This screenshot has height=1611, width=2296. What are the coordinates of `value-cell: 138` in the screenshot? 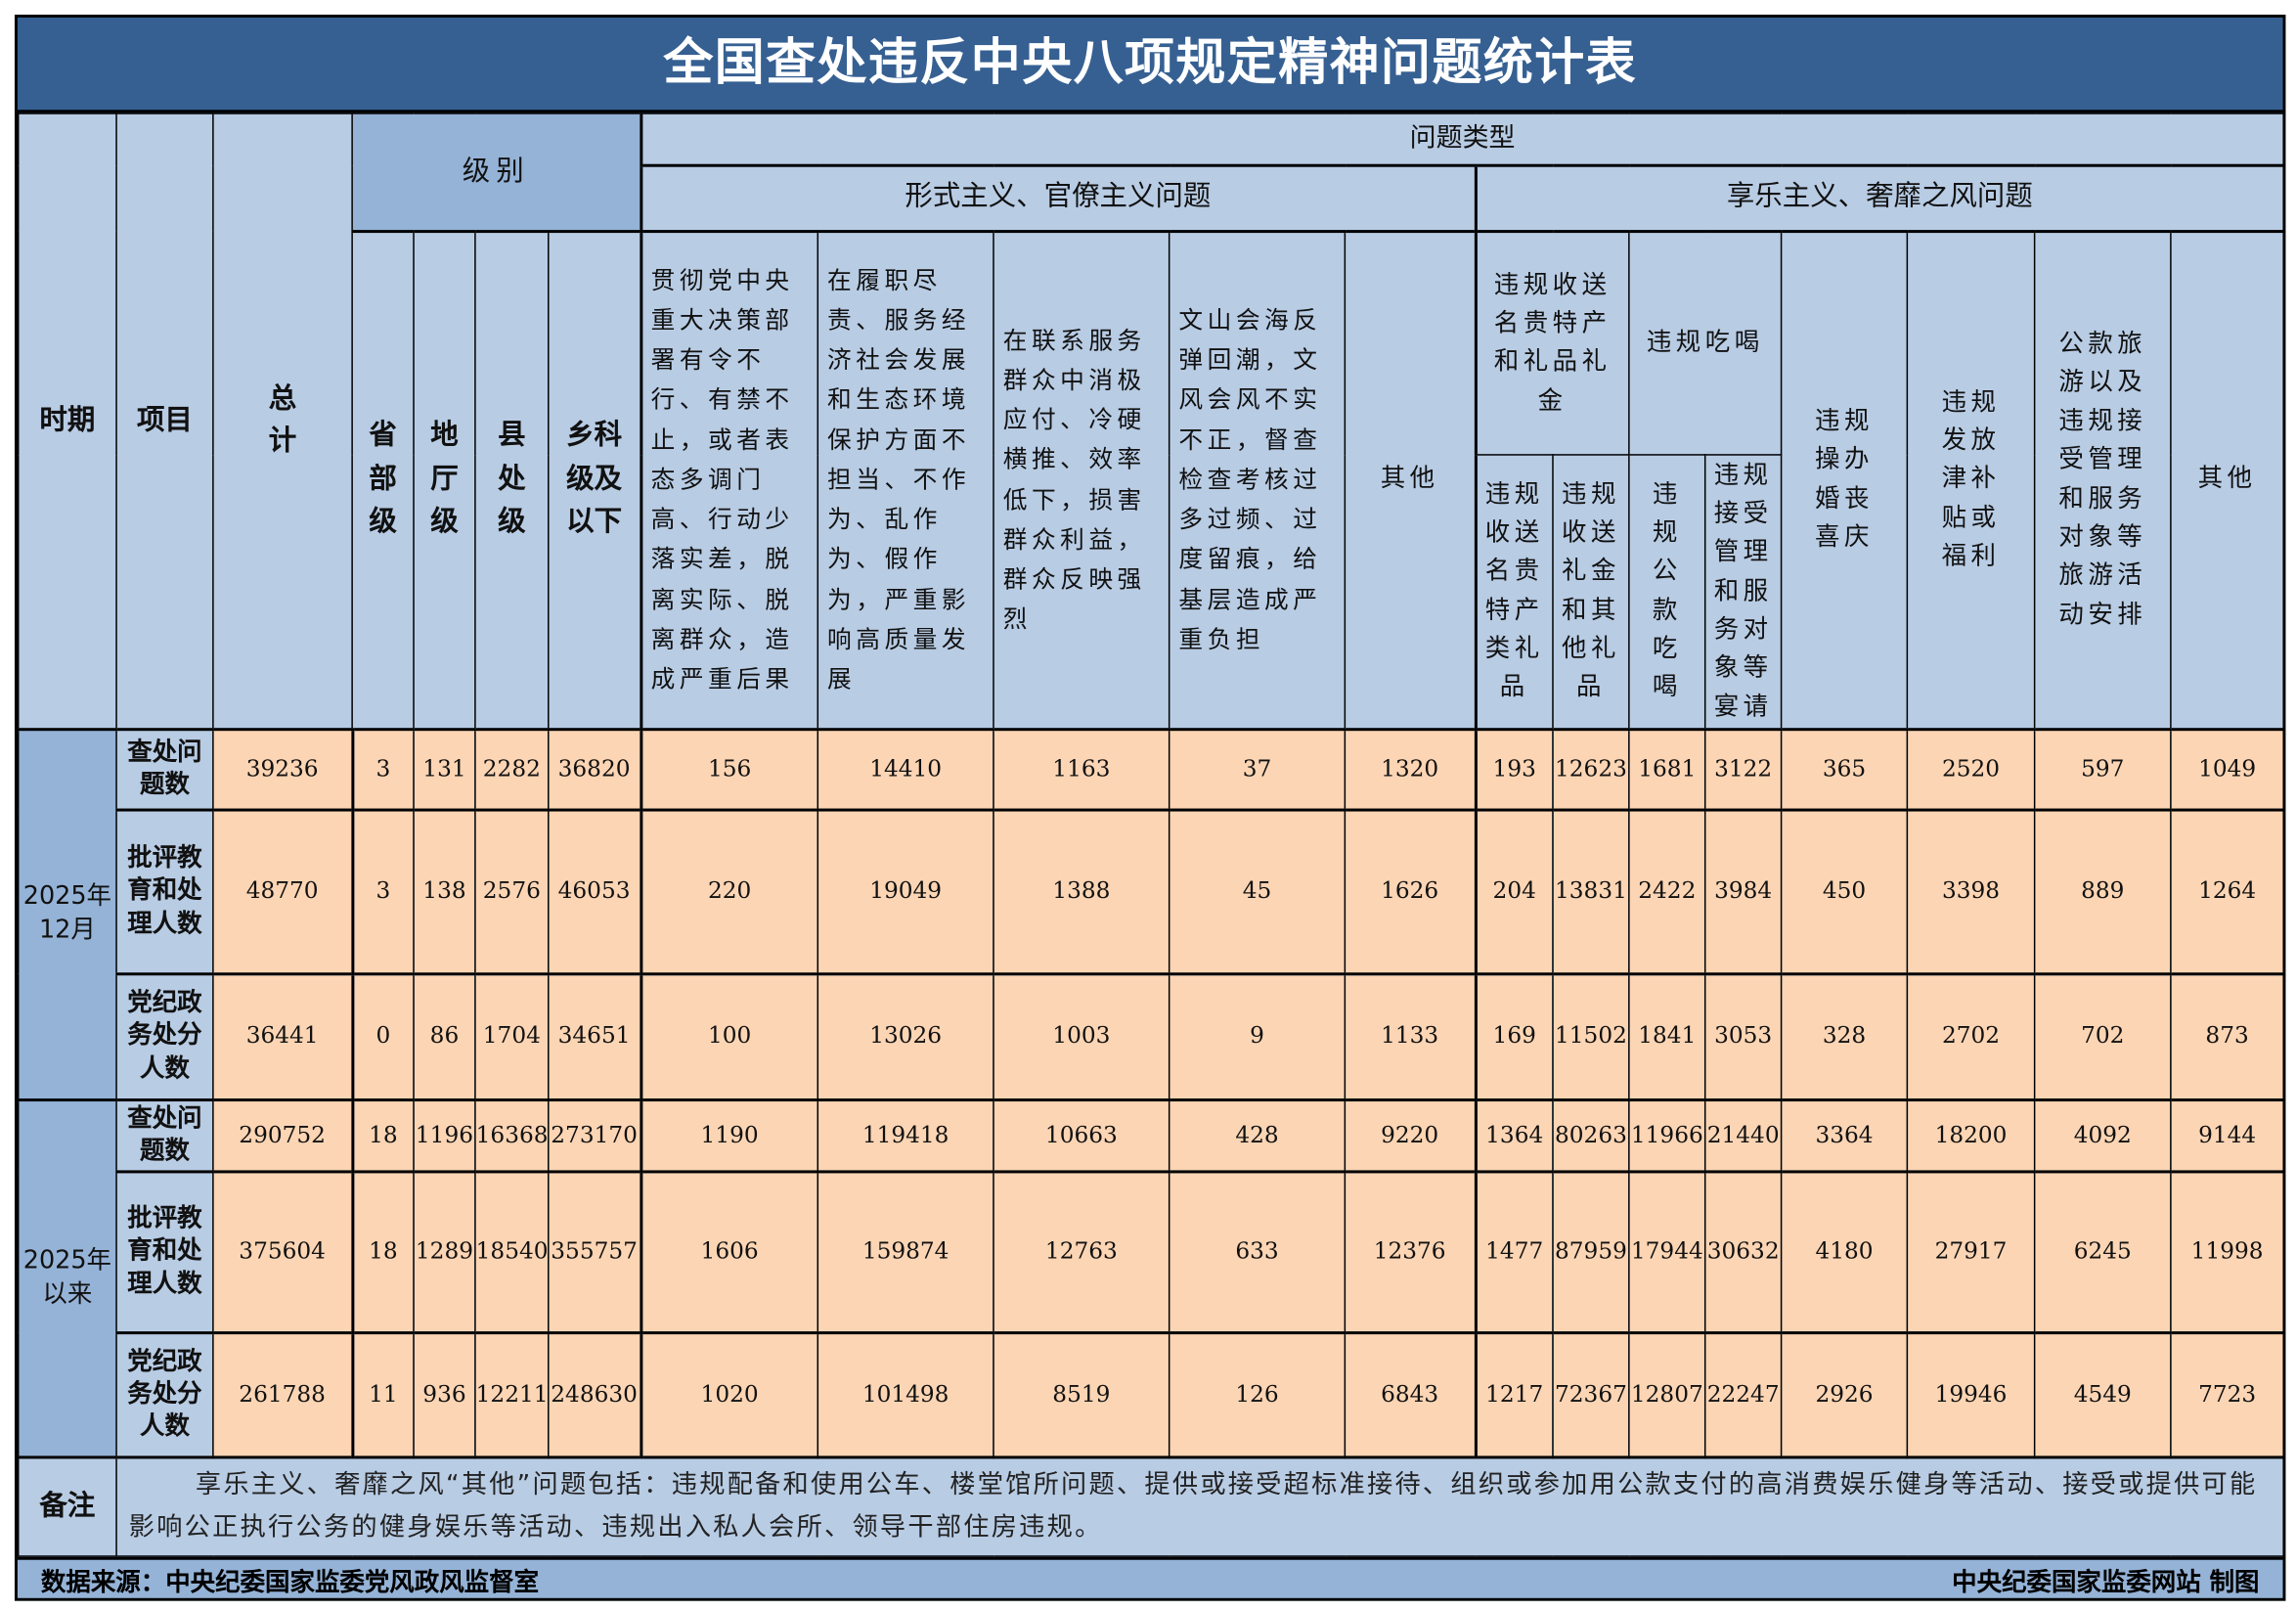 It's located at (444, 890).